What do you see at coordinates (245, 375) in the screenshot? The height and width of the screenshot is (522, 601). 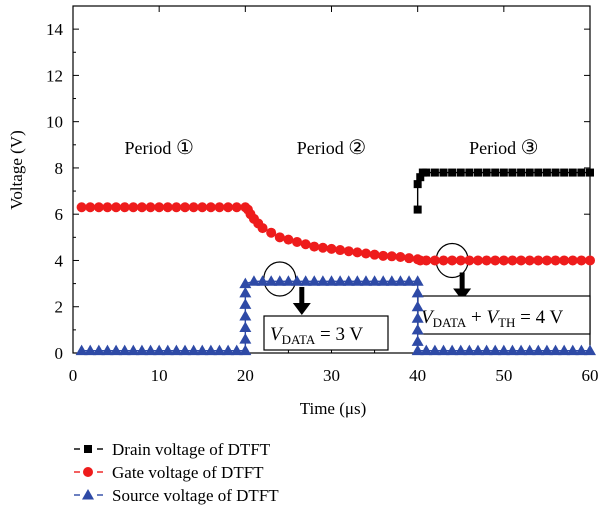 I see `x-tick-label: 20` at bounding box center [245, 375].